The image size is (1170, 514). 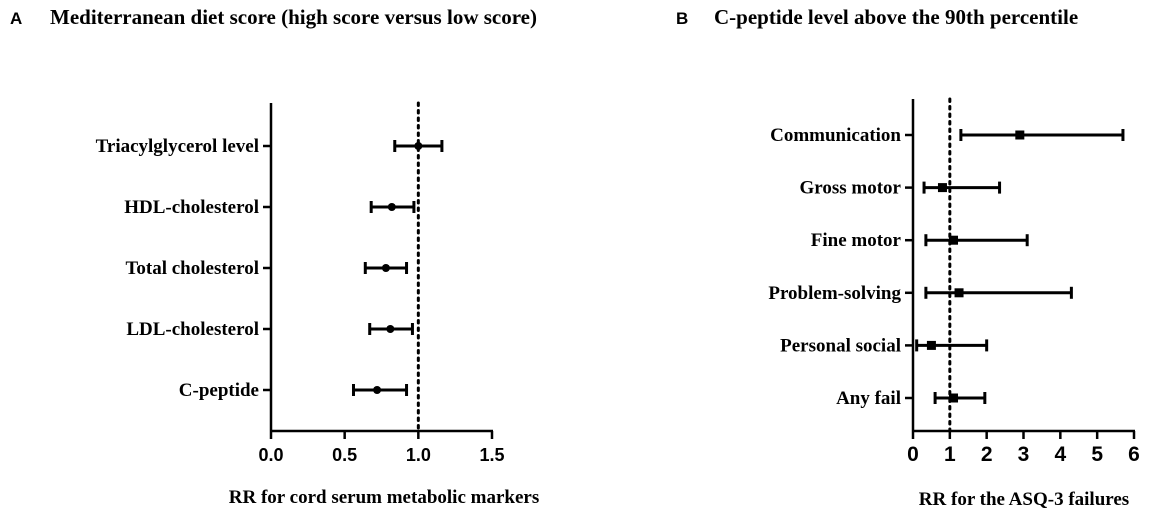 What do you see at coordinates (384, 497) in the screenshot?
I see `panel-a-x-axis-label: RR for cord serum metabolic markers` at bounding box center [384, 497].